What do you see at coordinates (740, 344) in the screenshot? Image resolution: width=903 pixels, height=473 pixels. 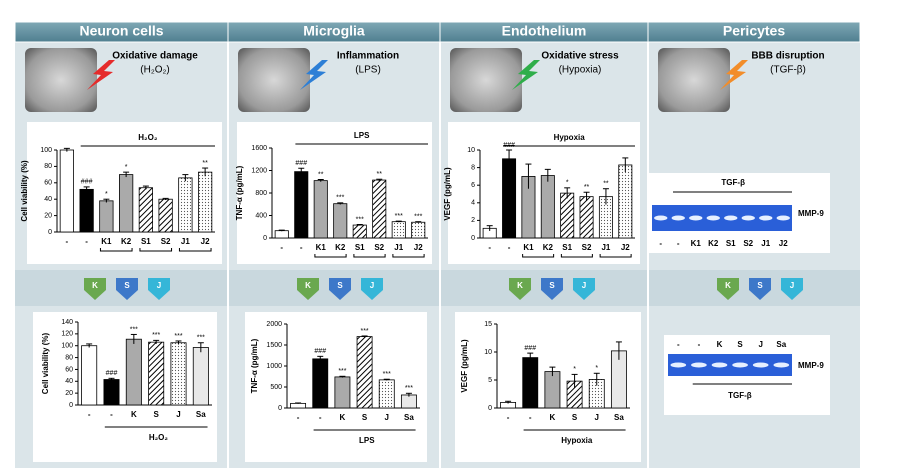 I see `lane-label: S` at bounding box center [740, 344].